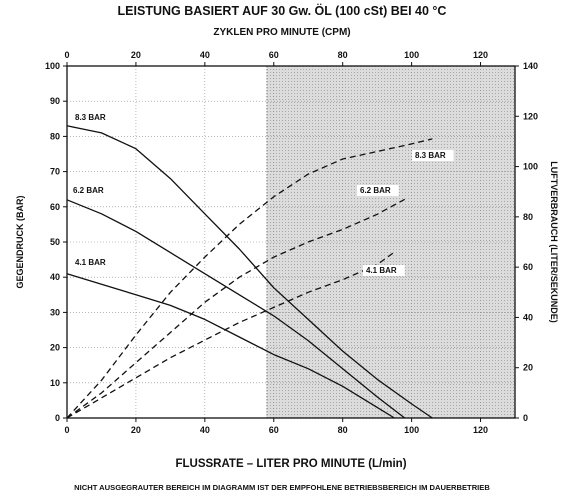 This screenshot has width=565, height=496. Describe the element at coordinates (528, 217) in the screenshot. I see `y2-tick-label: 80` at that location.